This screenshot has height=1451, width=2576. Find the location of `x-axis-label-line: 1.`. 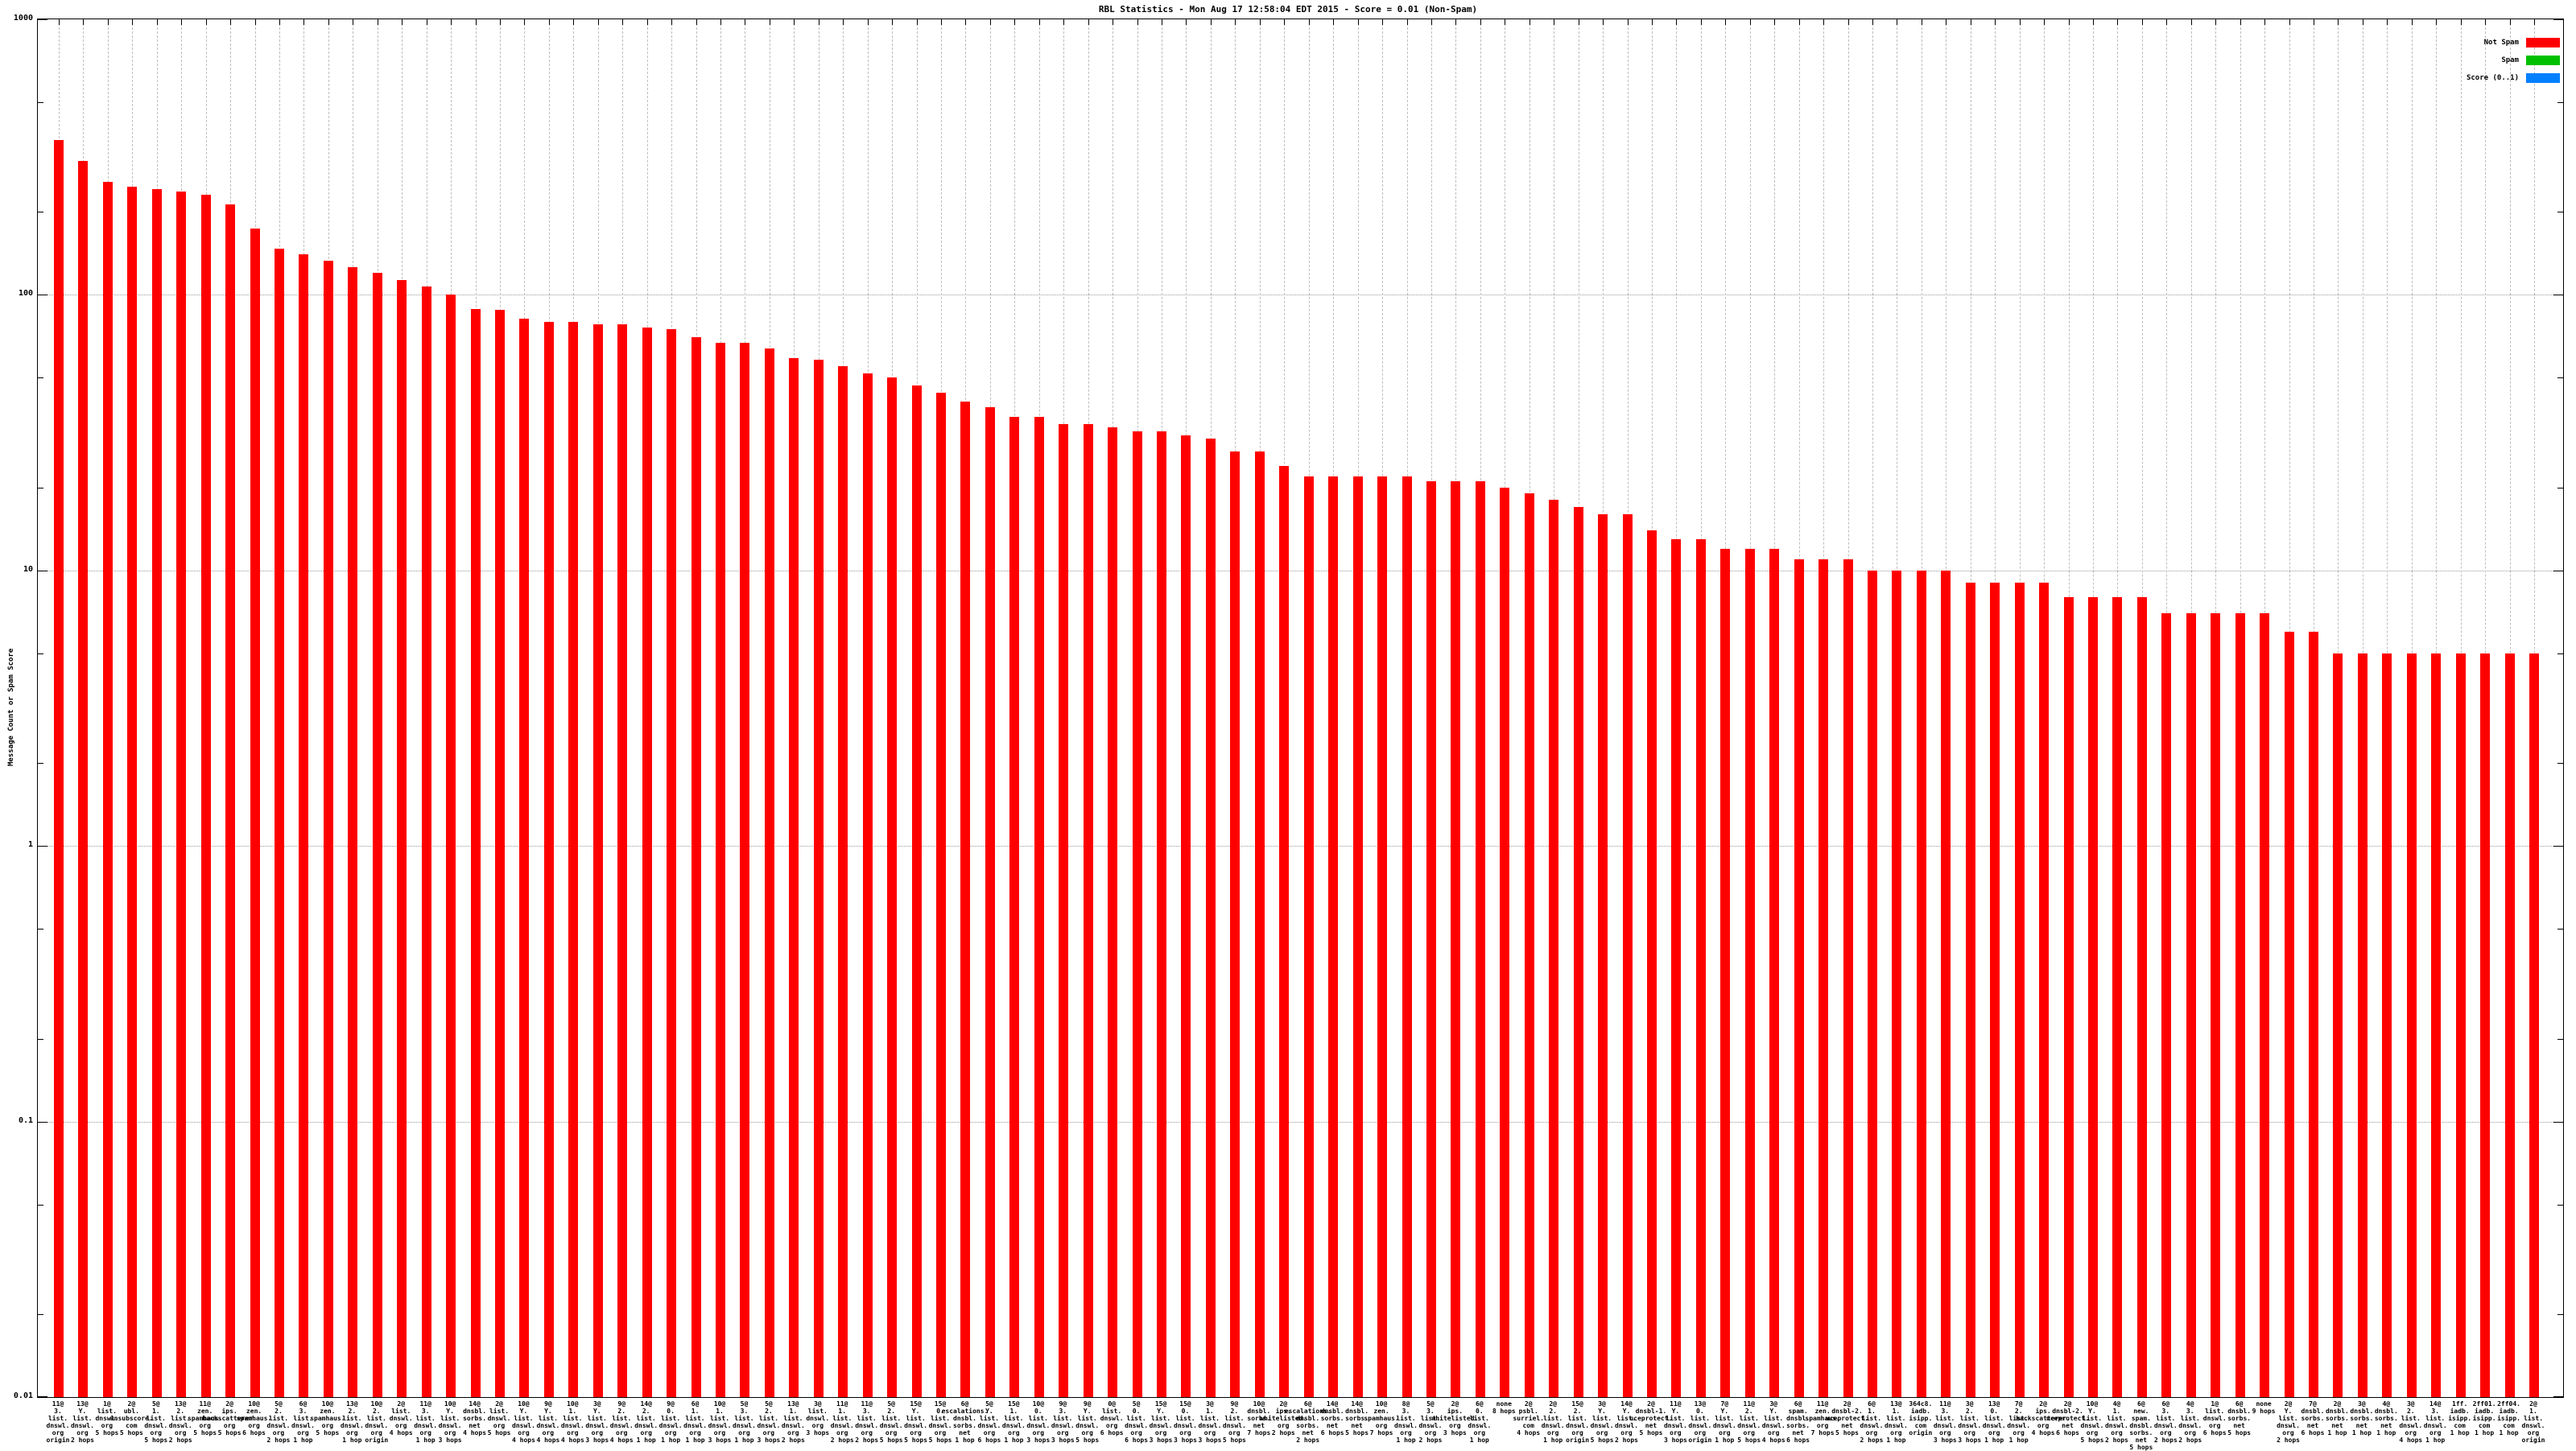

x-axis-label-line: 1. is located at coordinates (720, 1411).